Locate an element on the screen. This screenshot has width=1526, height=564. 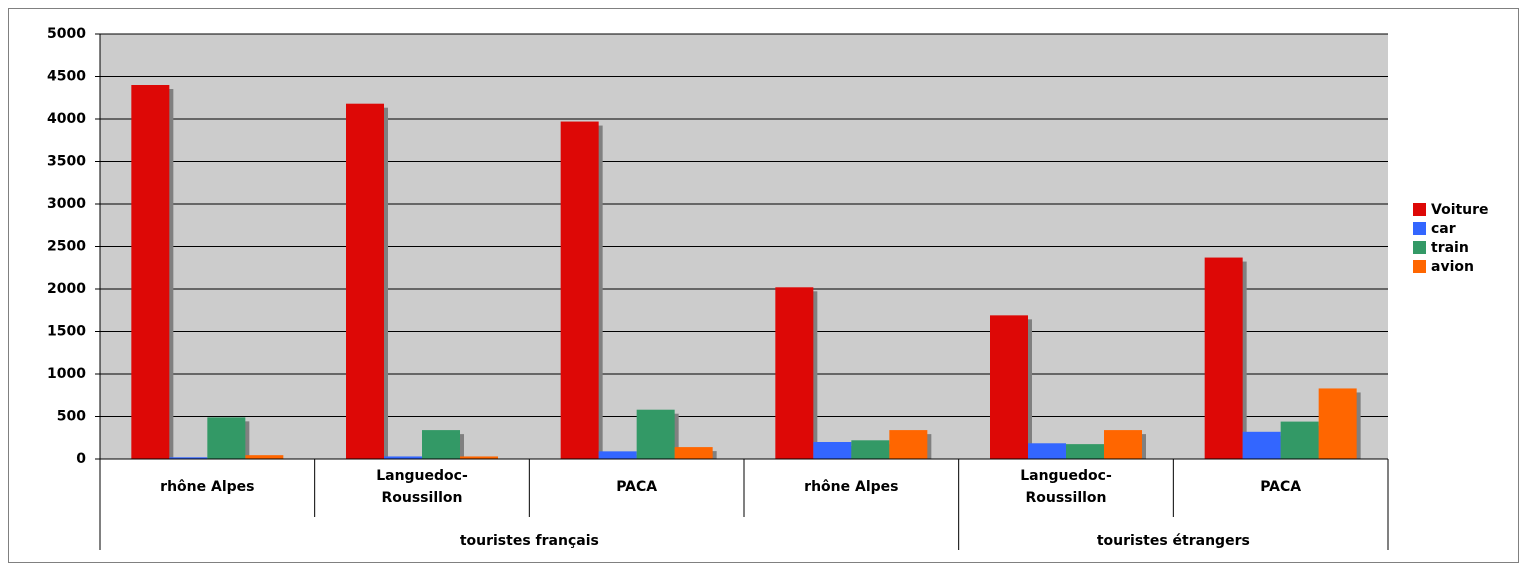
y-tick-label: 4500 is located at coordinates (66, 77).